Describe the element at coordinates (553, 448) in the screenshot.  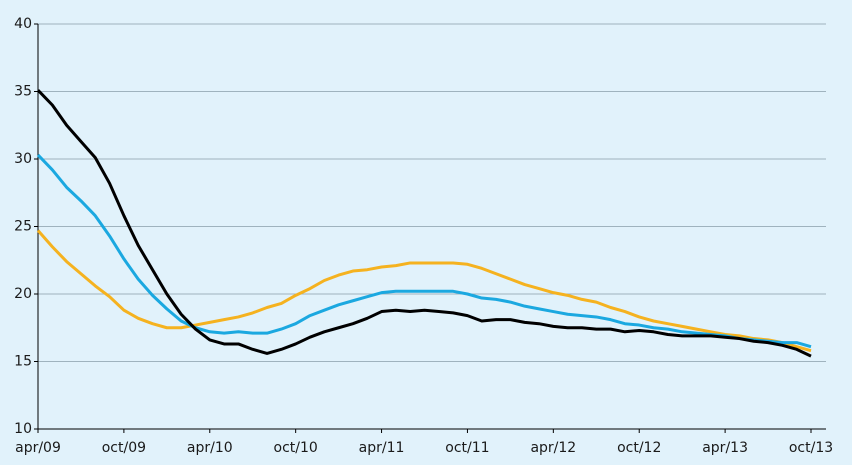
I see `x-tick-label: apr/12` at that location.